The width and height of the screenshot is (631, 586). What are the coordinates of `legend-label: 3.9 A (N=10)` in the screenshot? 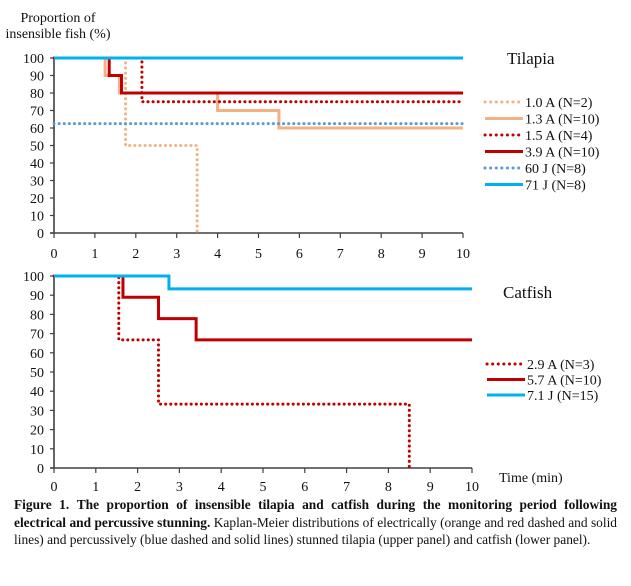 It's located at (562, 153).